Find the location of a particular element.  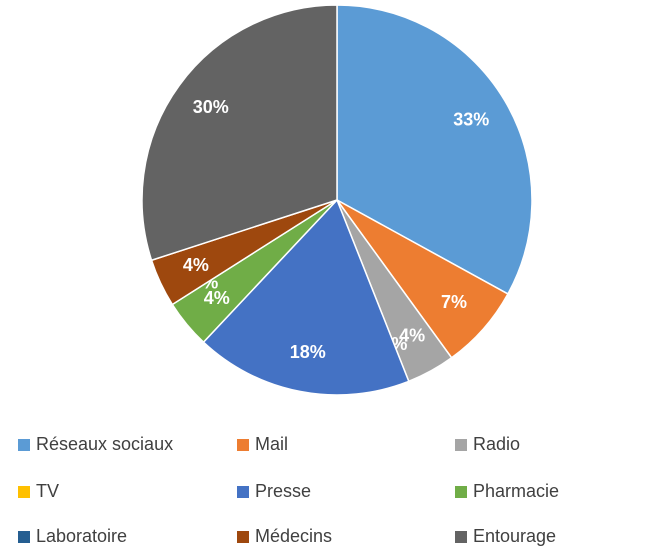

data-label: 18% is located at coordinates (308, 352).